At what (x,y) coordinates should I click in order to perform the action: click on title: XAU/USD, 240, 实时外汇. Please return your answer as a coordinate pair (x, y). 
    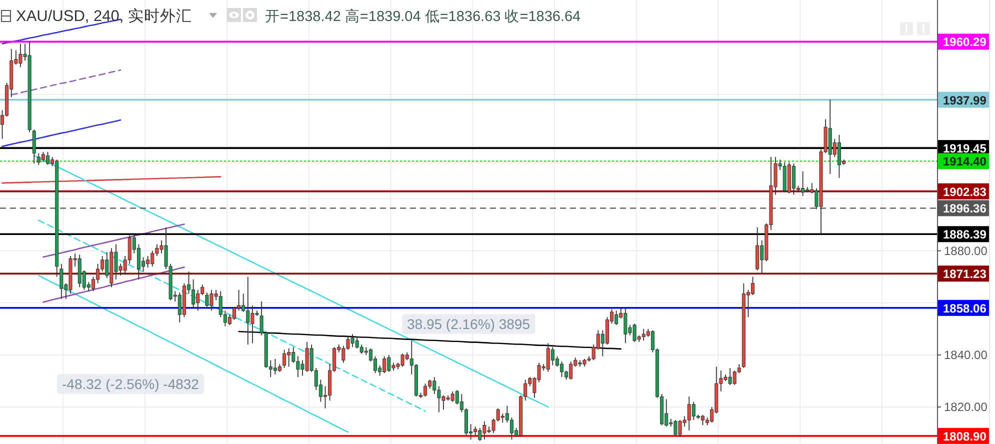
    Looking at the image, I should click on (104, 16).